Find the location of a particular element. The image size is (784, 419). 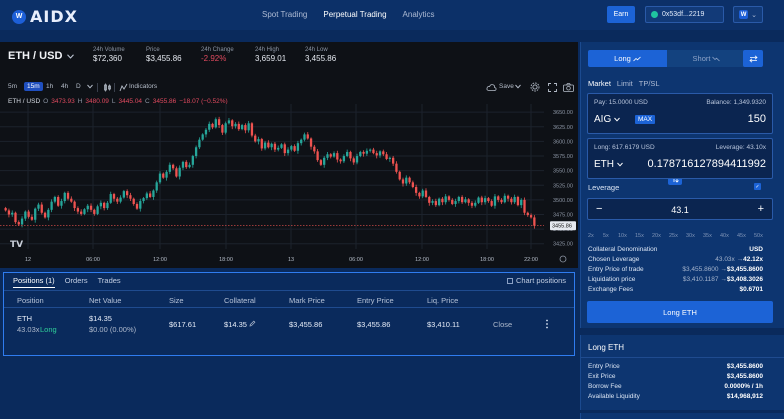

tab-trades: Trades is located at coordinates (109, 280).